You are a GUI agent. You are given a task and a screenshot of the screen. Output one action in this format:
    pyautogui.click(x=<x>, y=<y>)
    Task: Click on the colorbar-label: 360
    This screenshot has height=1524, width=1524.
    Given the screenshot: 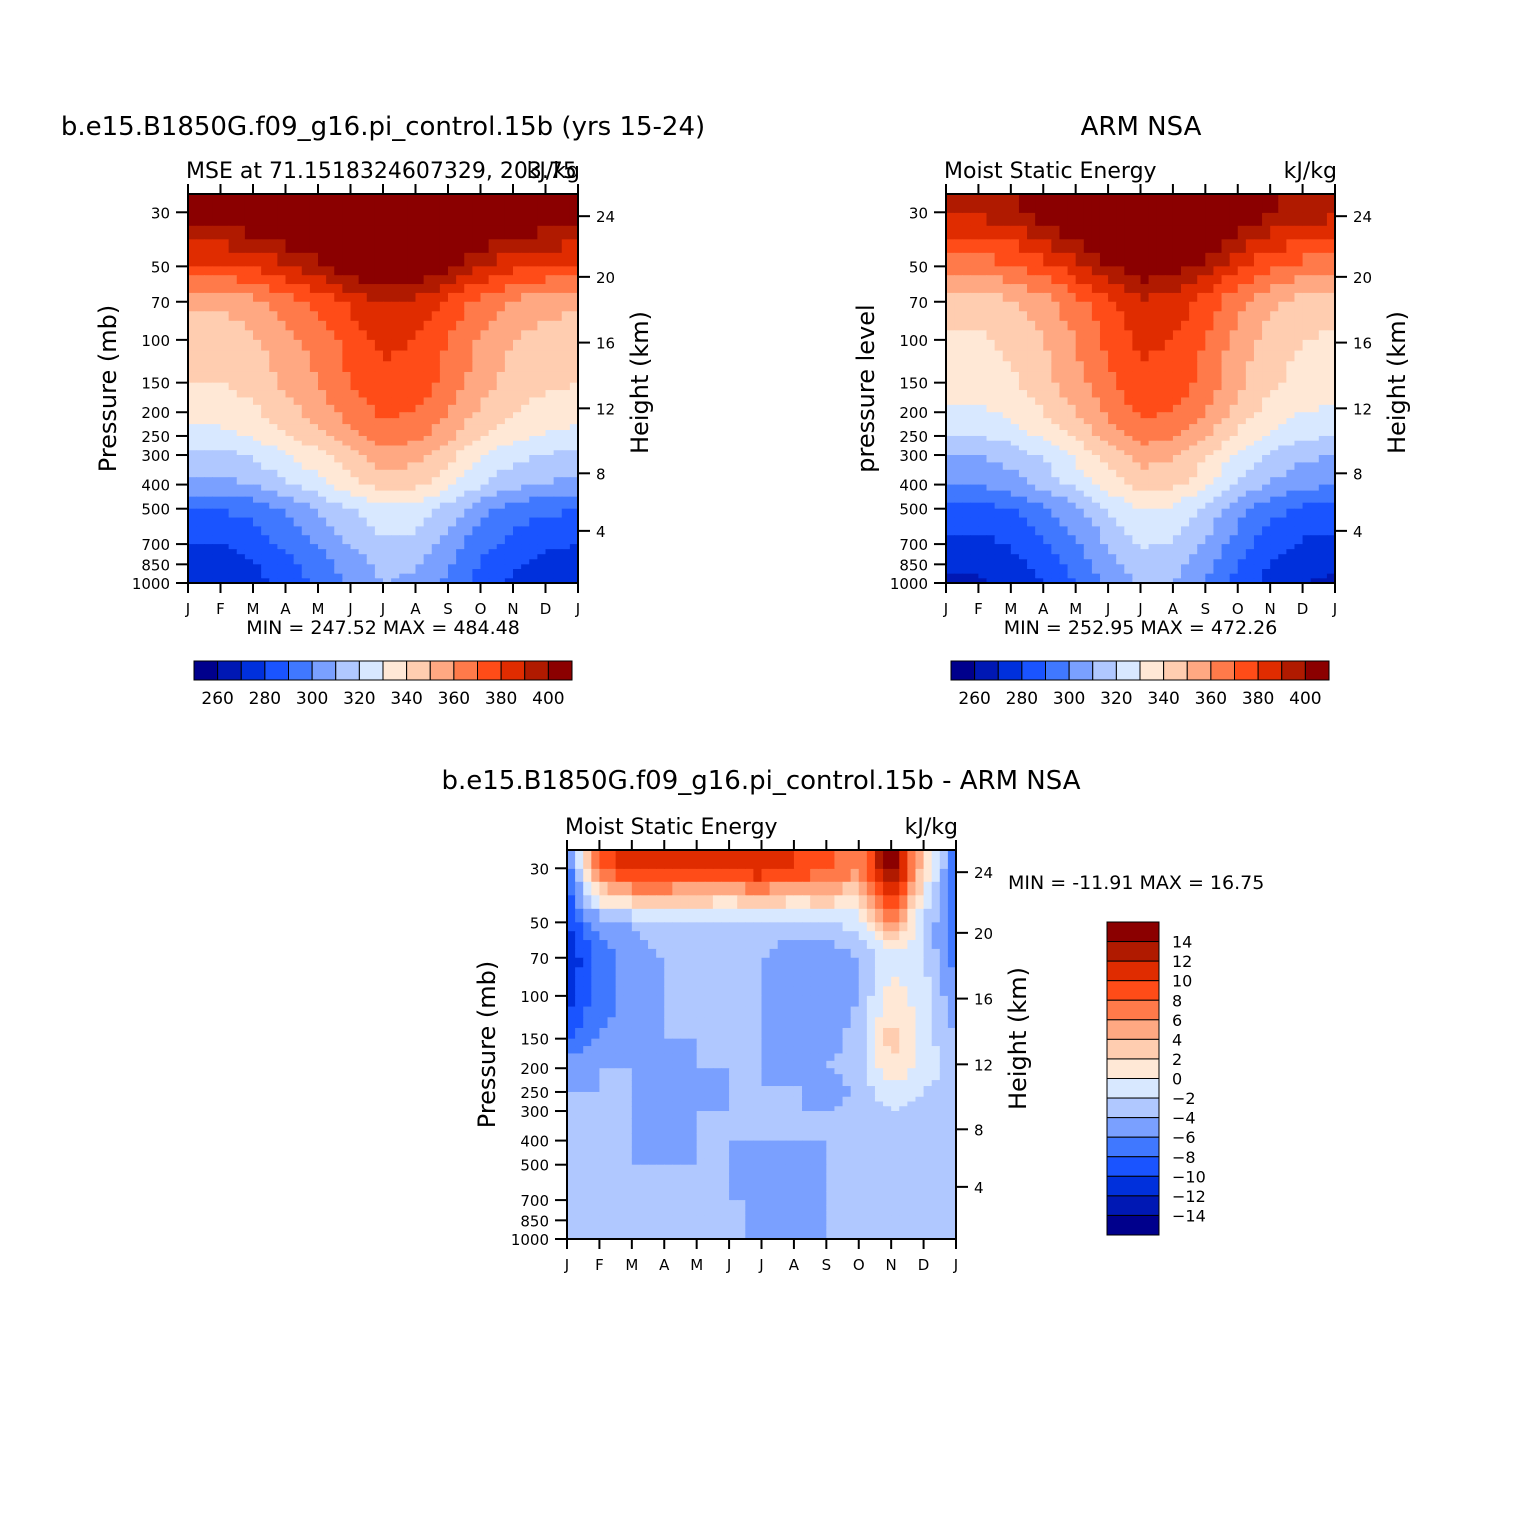 What is the action you would take?
    pyautogui.click(x=454, y=699)
    